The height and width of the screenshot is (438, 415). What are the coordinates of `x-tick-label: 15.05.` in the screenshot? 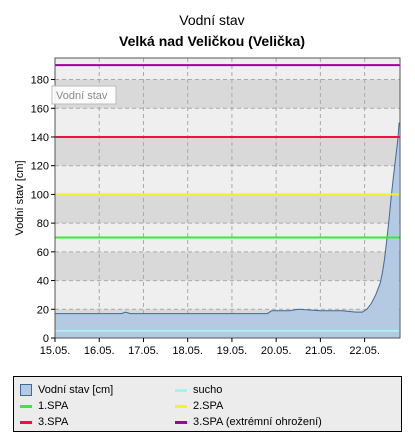 It's located at (55, 351).